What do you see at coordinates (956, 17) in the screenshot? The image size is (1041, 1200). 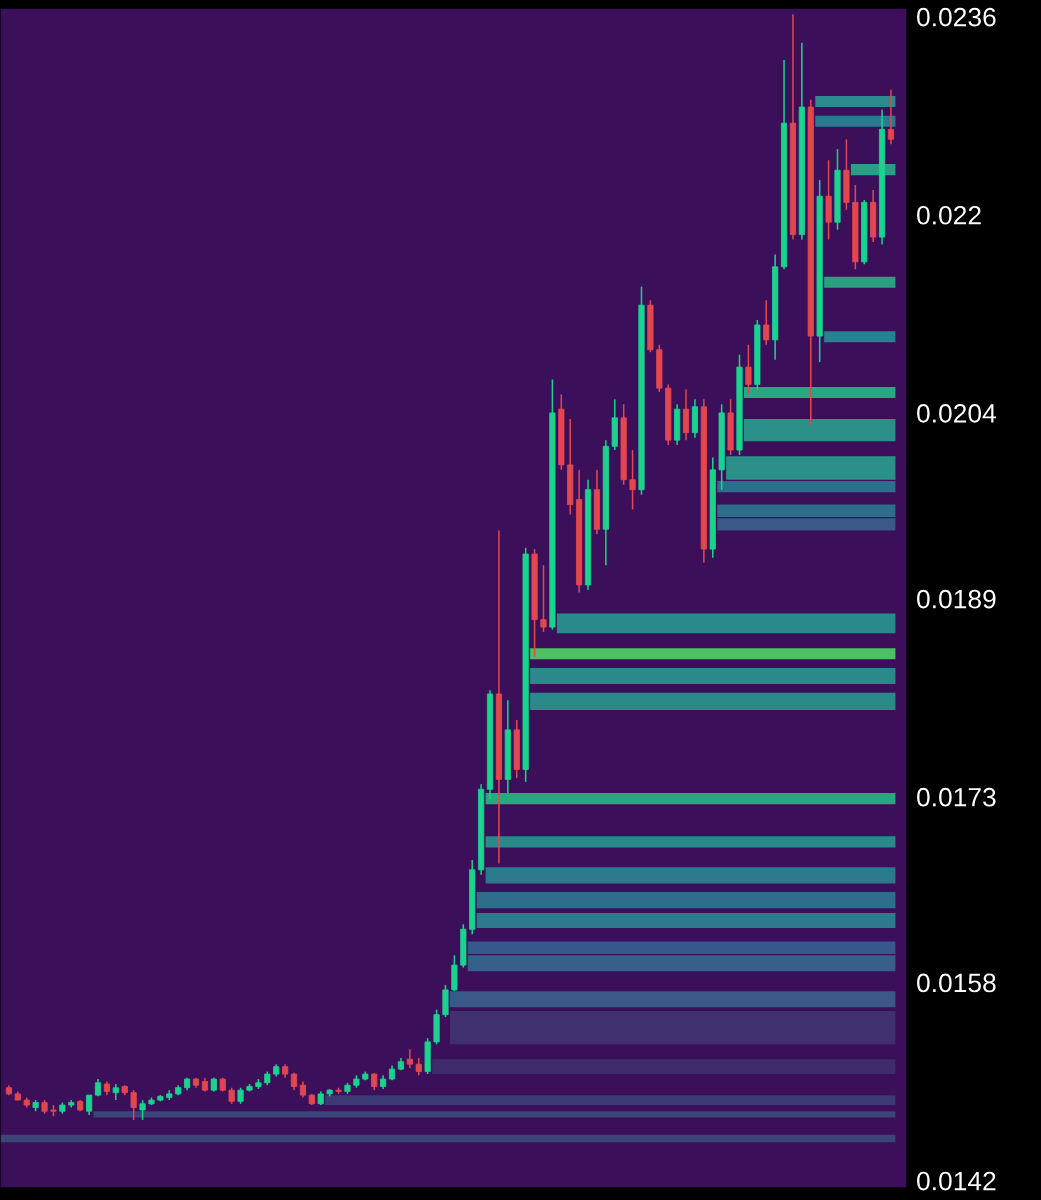 I see `y-tick-label: 0.0236` at bounding box center [956, 17].